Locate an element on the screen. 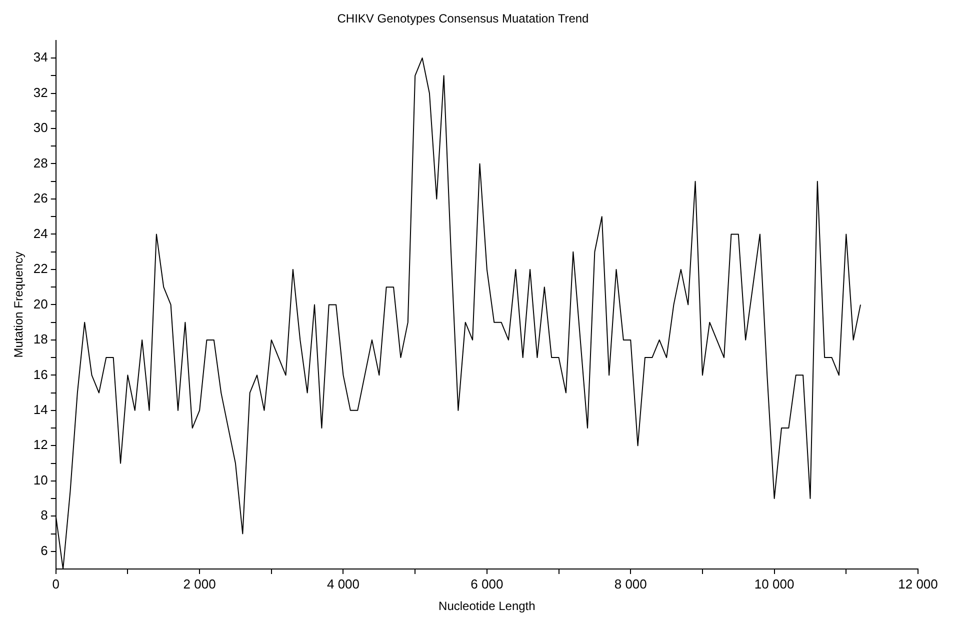 This screenshot has height=626, width=956. x-tick-label: 8 000 is located at coordinates (630, 584).